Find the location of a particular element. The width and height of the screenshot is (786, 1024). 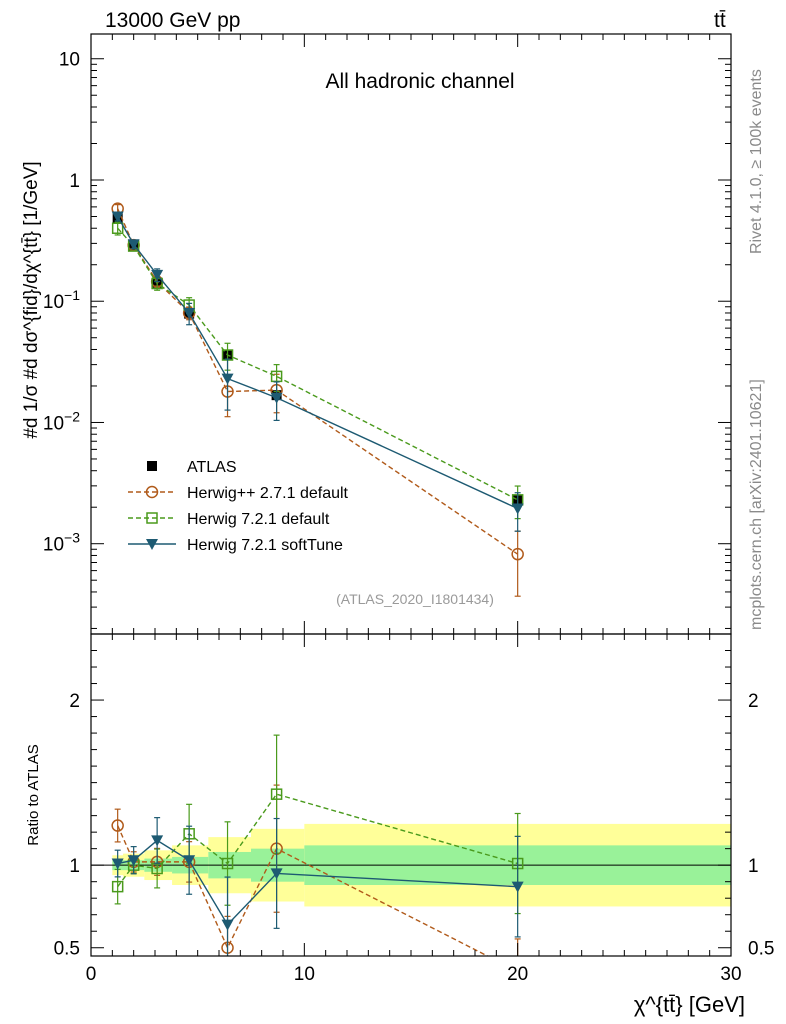

rivet-label: Rivet 4.1.0, ≥ 100k events is located at coordinates (756, 161).